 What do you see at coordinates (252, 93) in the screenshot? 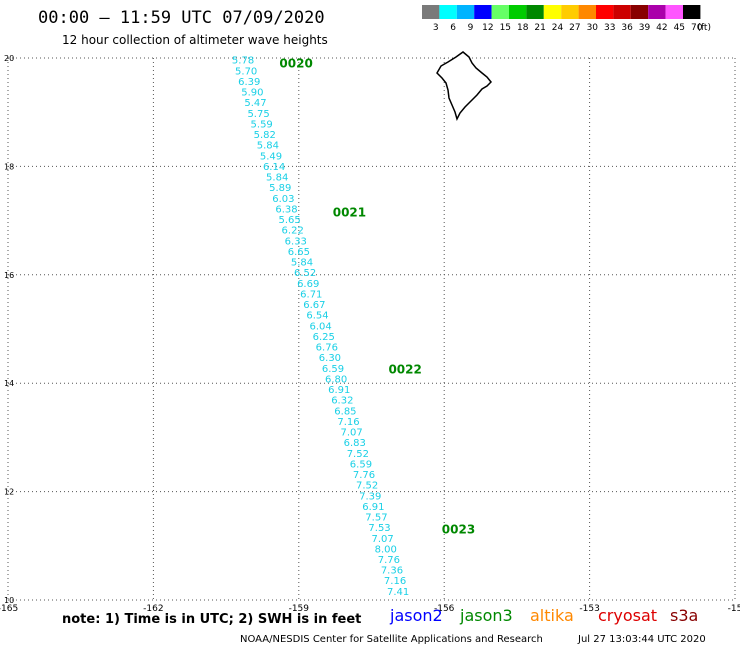
I see `wave-height-value: 5.90` at bounding box center [252, 93].